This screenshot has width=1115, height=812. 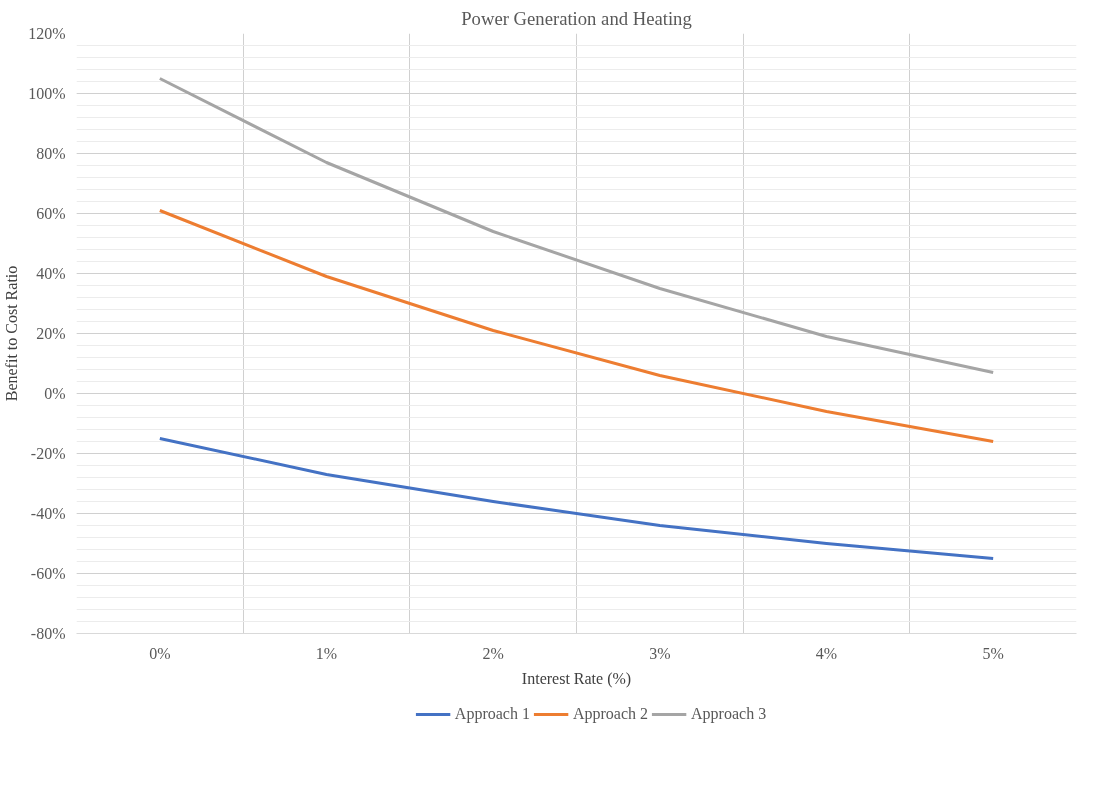 I want to click on legend-label: Approach 3, so click(x=729, y=714).